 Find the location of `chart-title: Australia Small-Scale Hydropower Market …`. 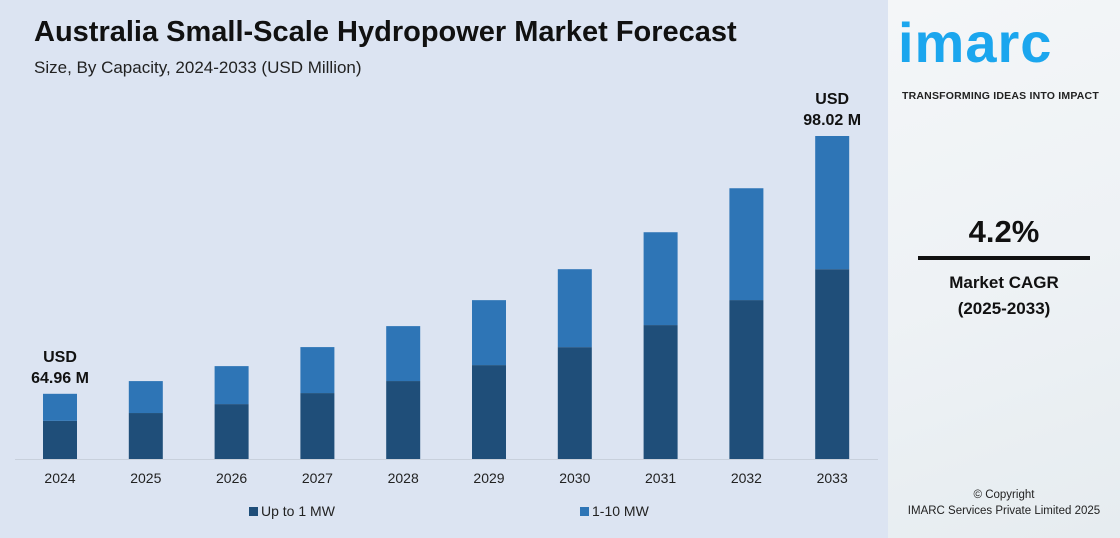

chart-title: Australia Small-Scale Hydropower Market … is located at coordinates (385, 32).